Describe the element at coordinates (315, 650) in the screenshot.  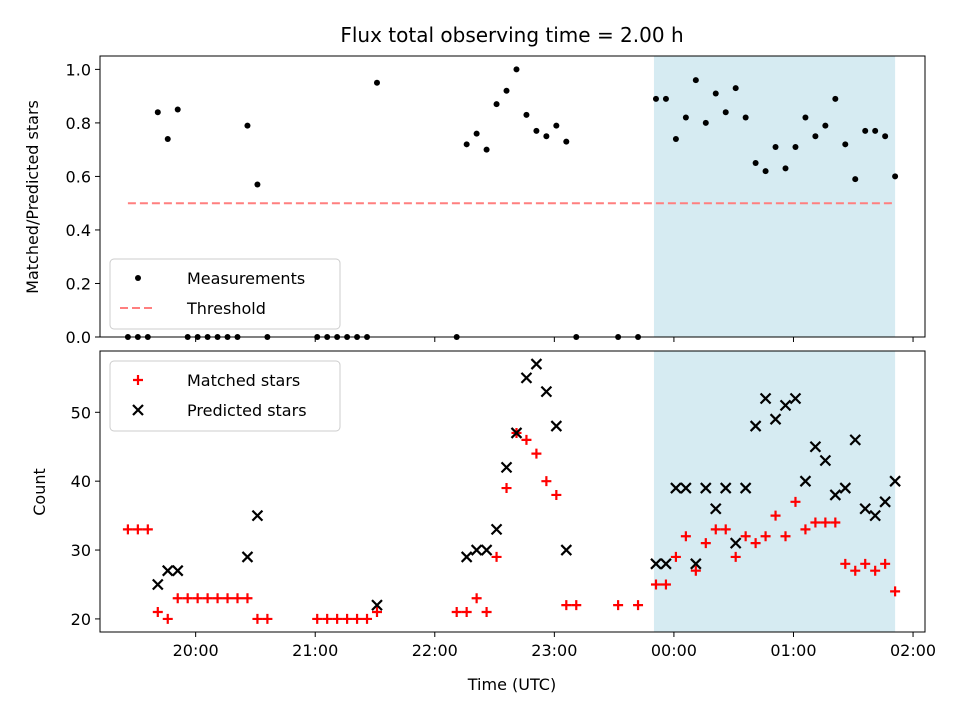
I see `x-tick-label: 21:00` at that location.